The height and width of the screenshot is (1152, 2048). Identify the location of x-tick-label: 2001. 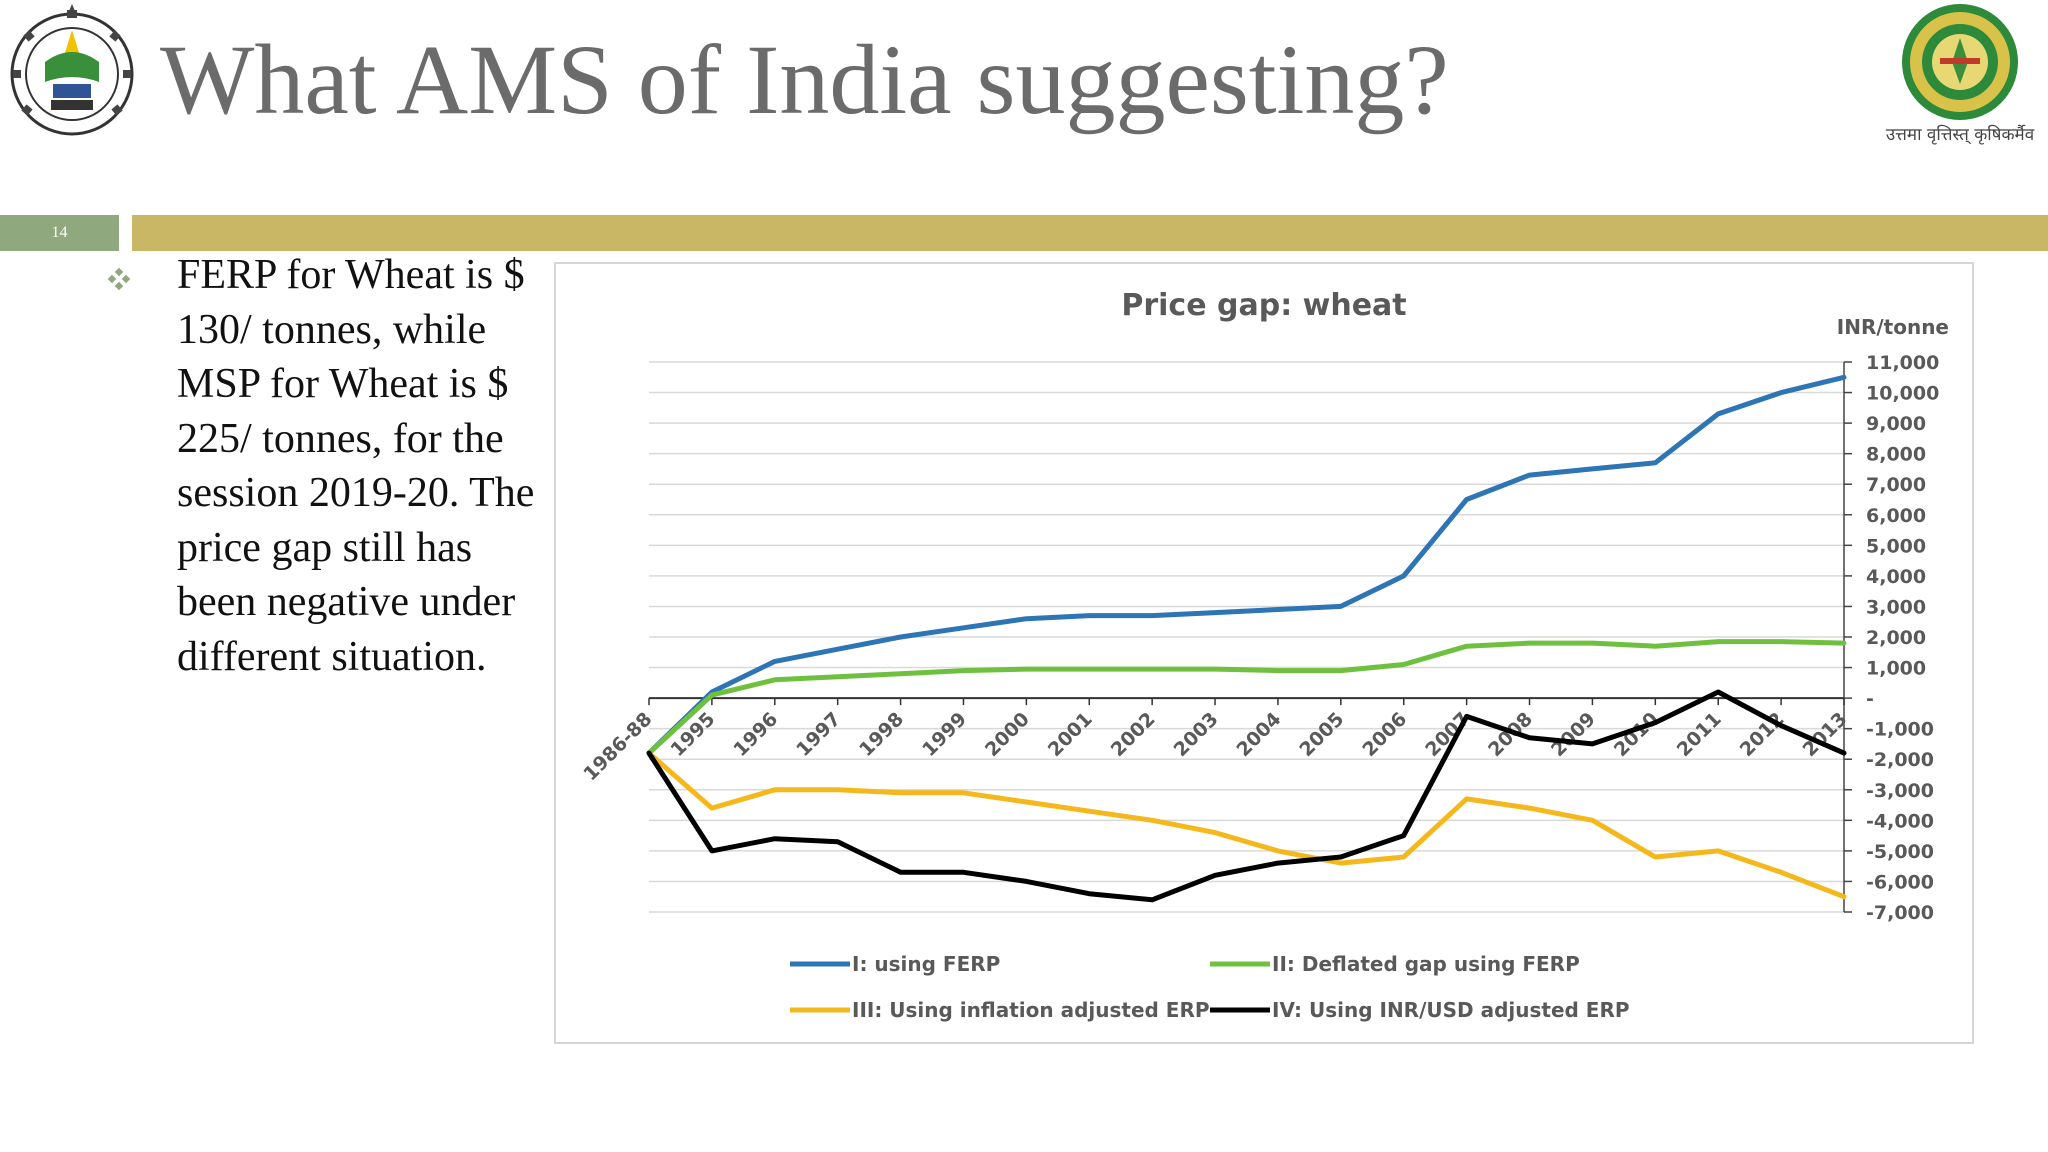
(1070, 734).